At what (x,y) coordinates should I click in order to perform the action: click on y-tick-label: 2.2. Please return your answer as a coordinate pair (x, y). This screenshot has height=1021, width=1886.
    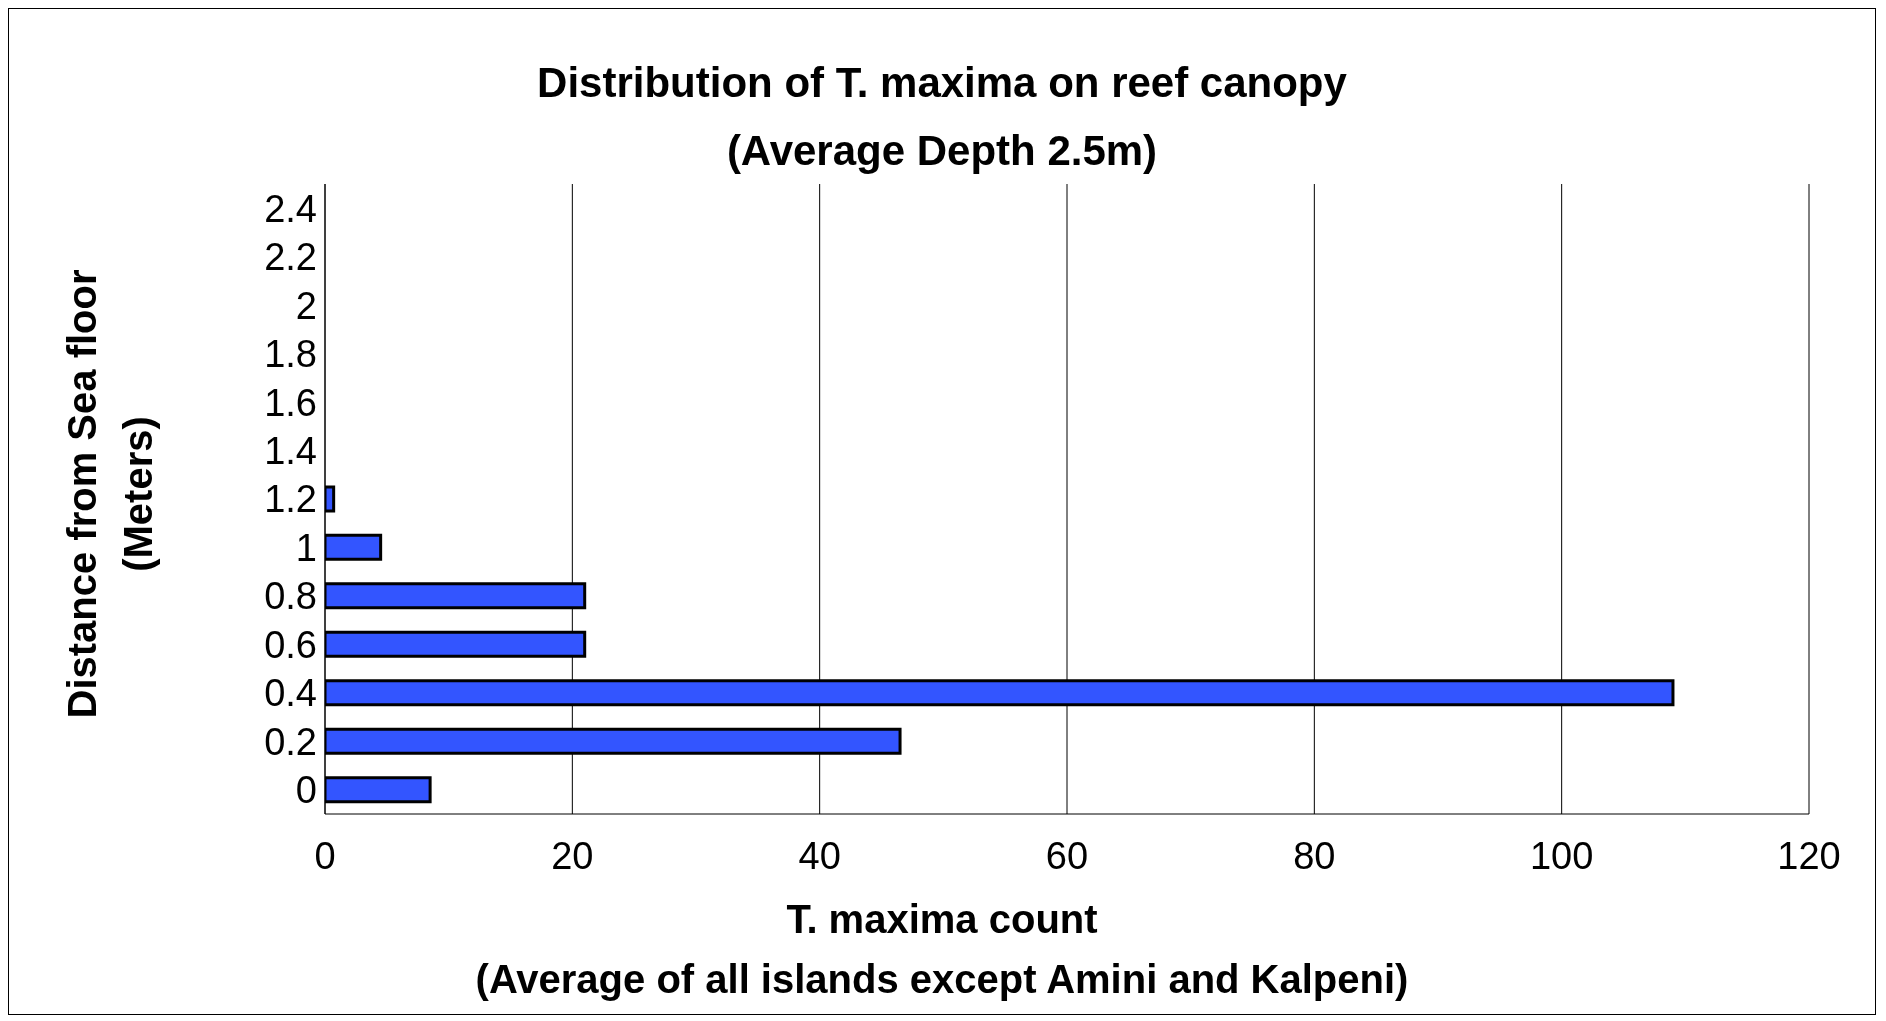
    Looking at the image, I should click on (290, 257).